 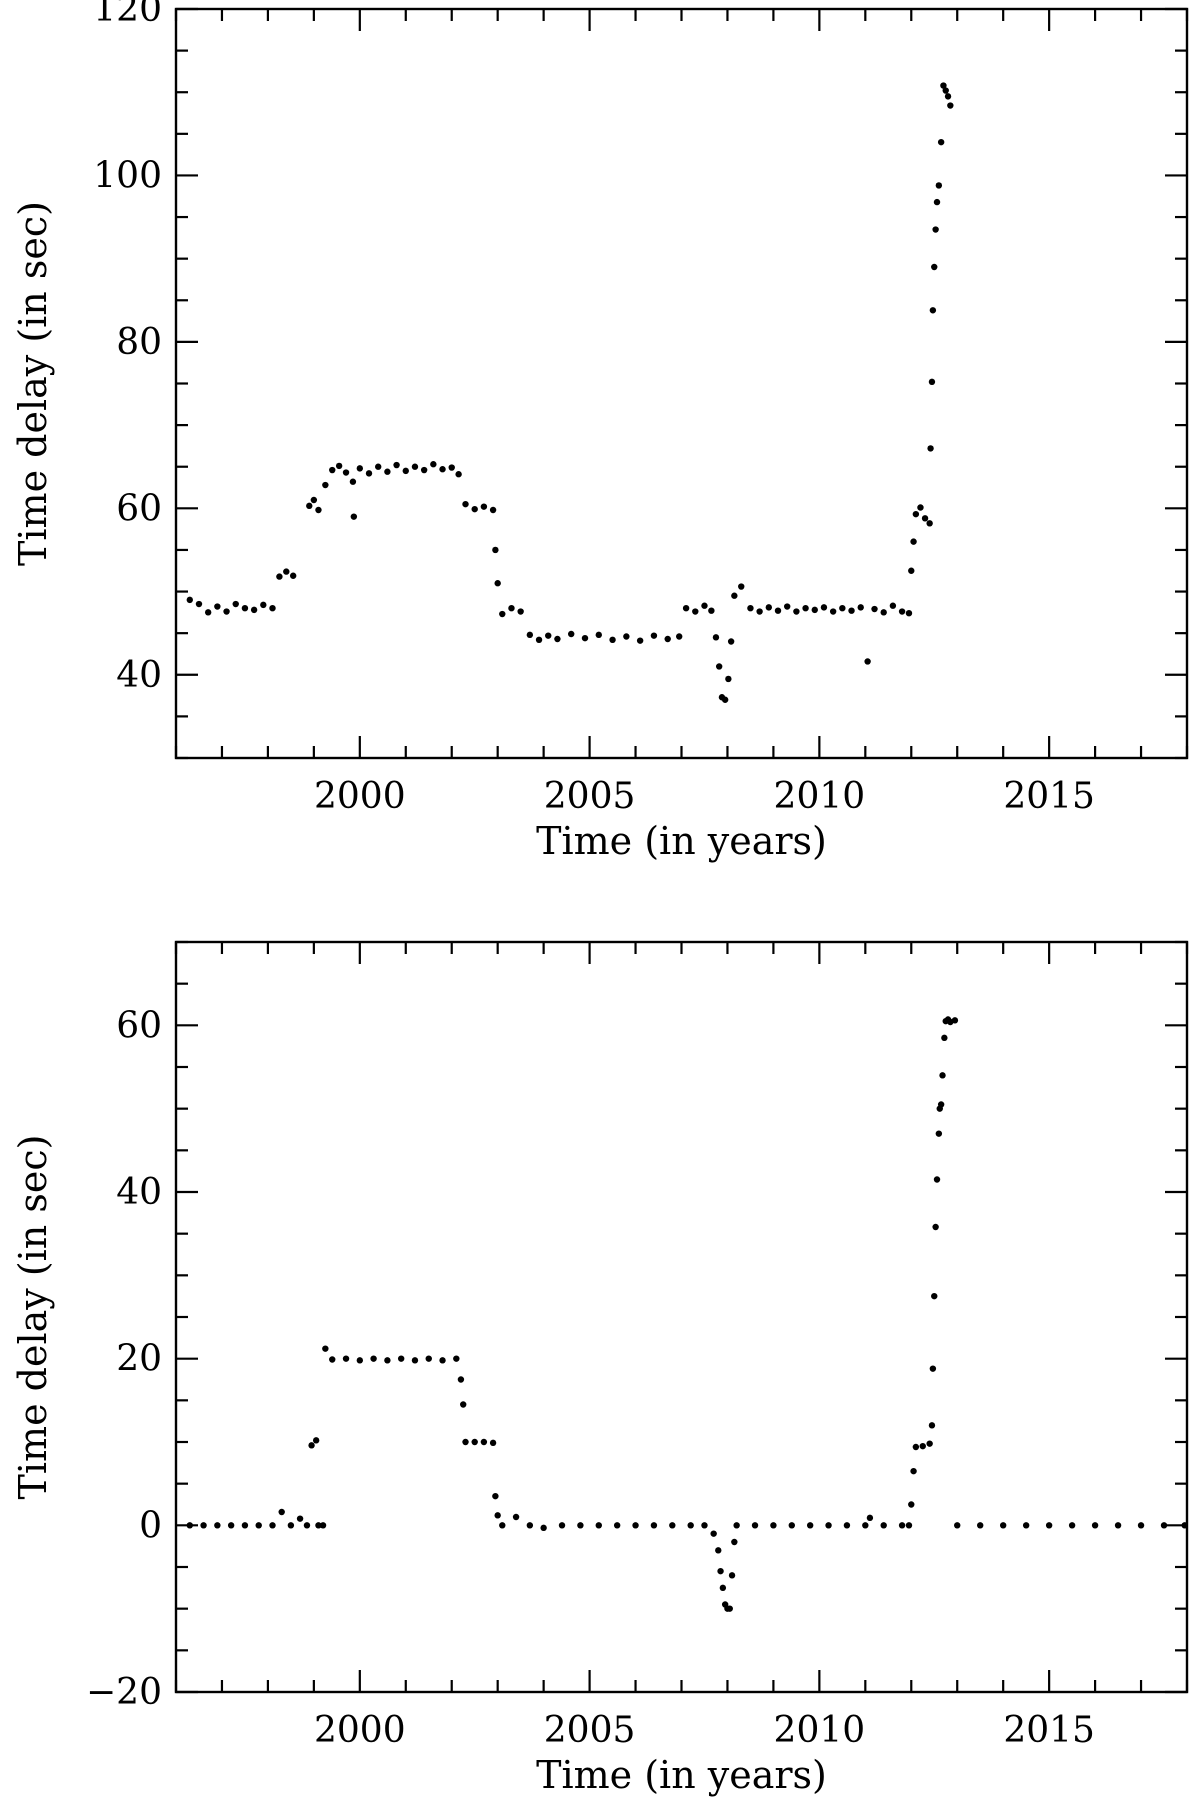 What do you see at coordinates (33, 383) in the screenshot?
I see `y-axis-label: Time delay (in sec)` at bounding box center [33, 383].